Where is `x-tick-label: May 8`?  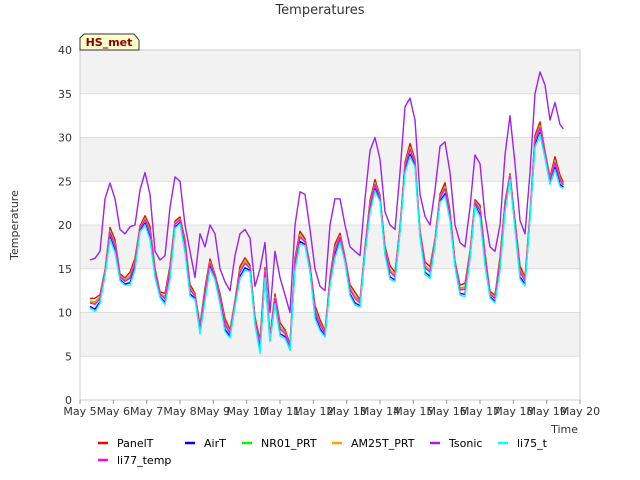 x-tick-label: May 8 is located at coordinates (179, 411).